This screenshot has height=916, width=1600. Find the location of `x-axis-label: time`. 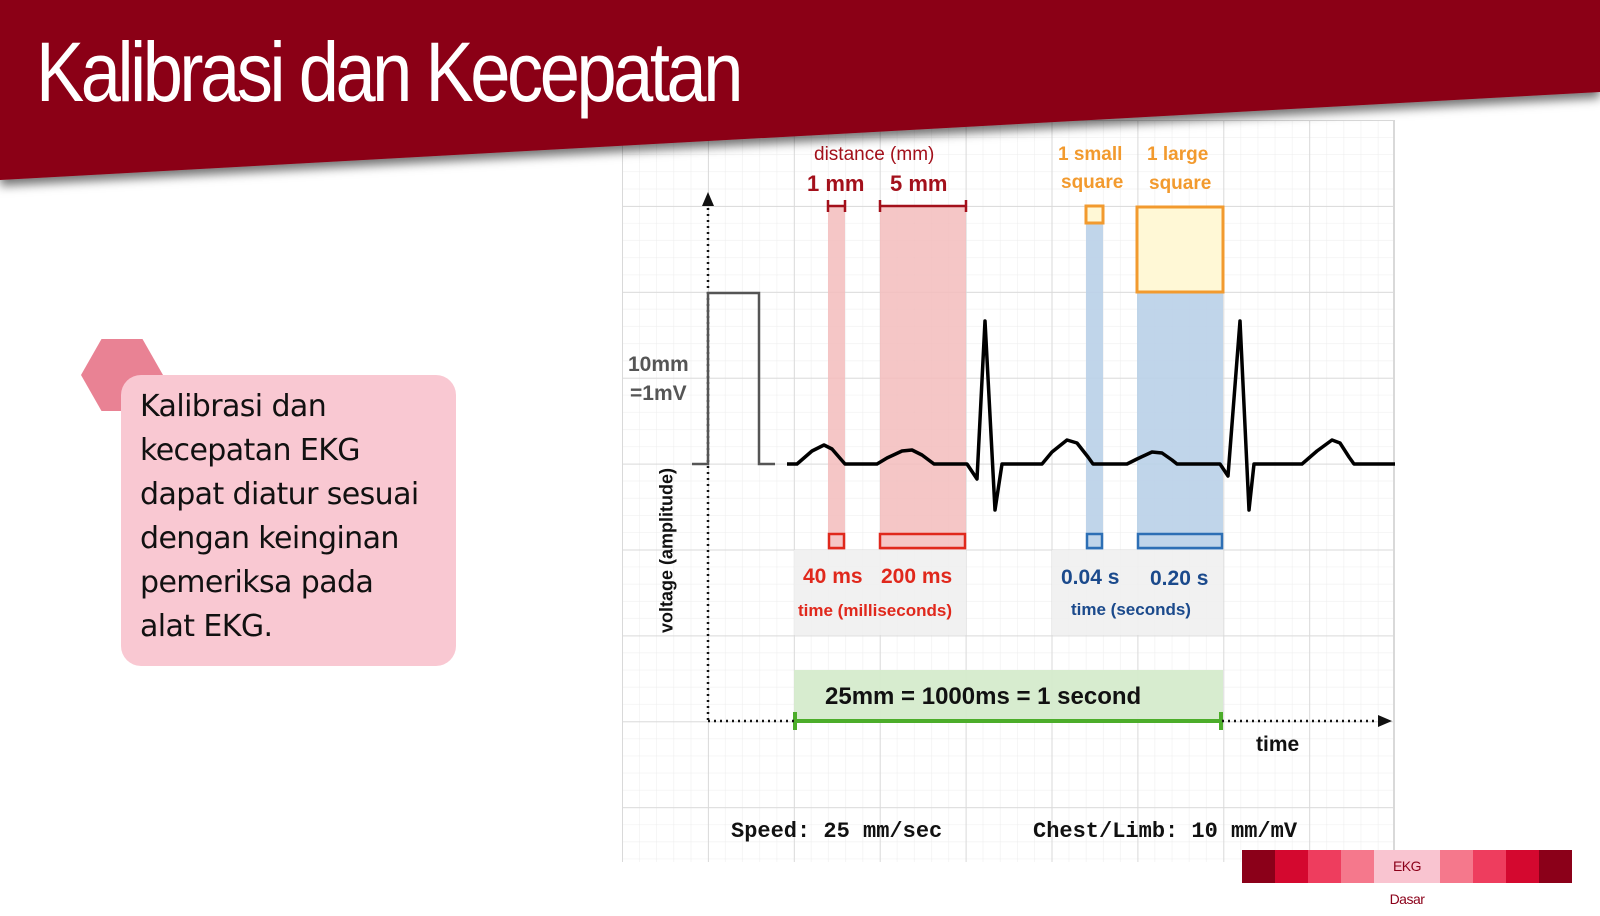

x-axis-label: time is located at coordinates (1278, 744).